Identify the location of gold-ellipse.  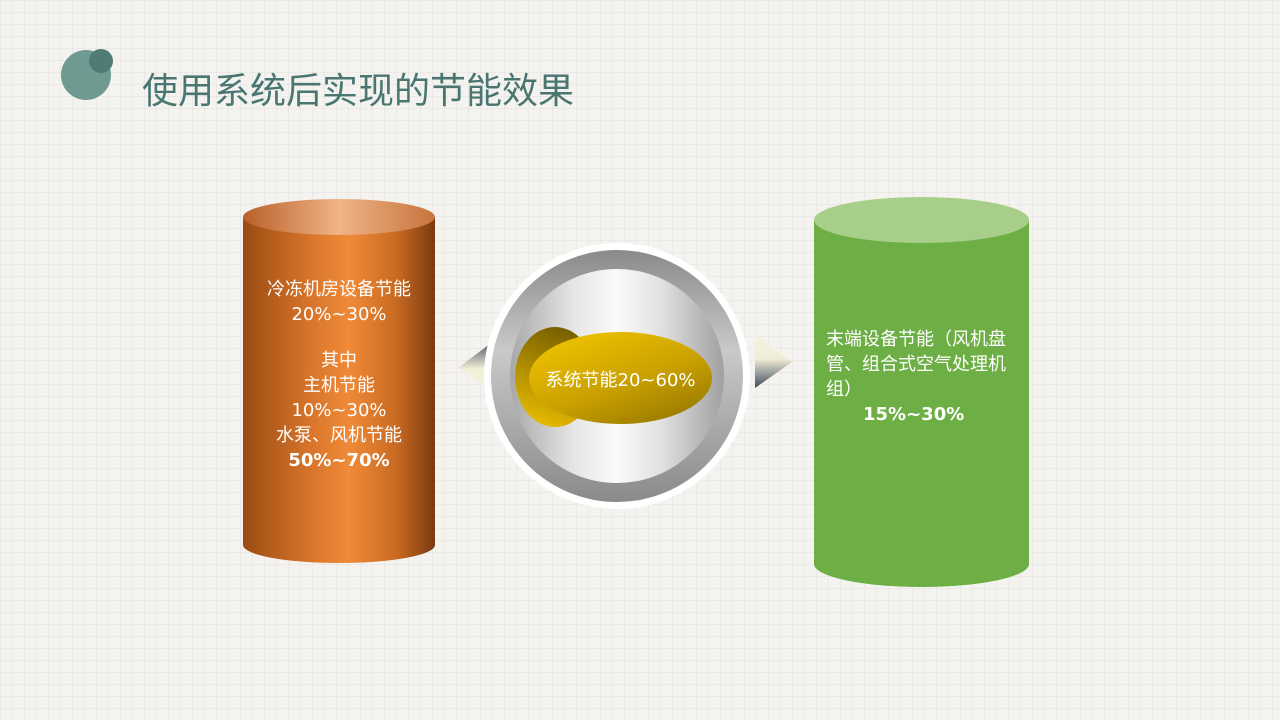
(620, 378).